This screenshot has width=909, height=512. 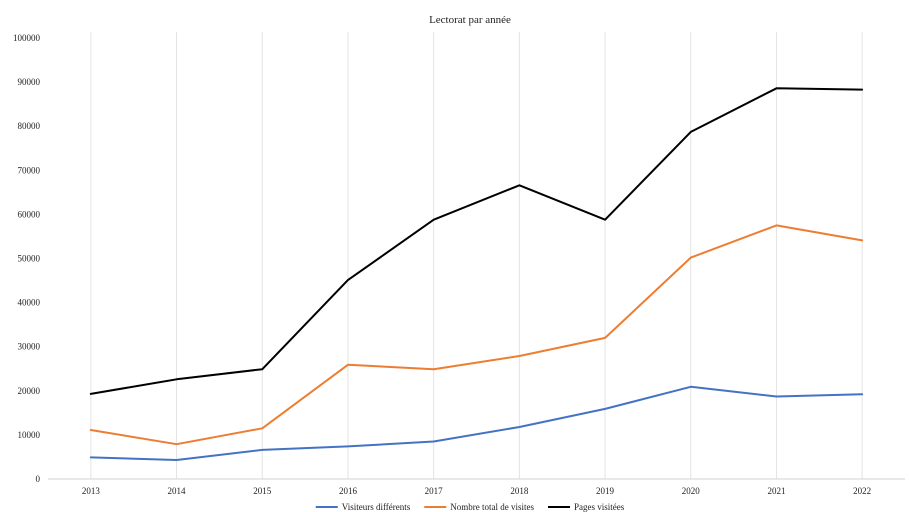 What do you see at coordinates (862, 491) in the screenshot?
I see `x-tick-label: 2022` at bounding box center [862, 491].